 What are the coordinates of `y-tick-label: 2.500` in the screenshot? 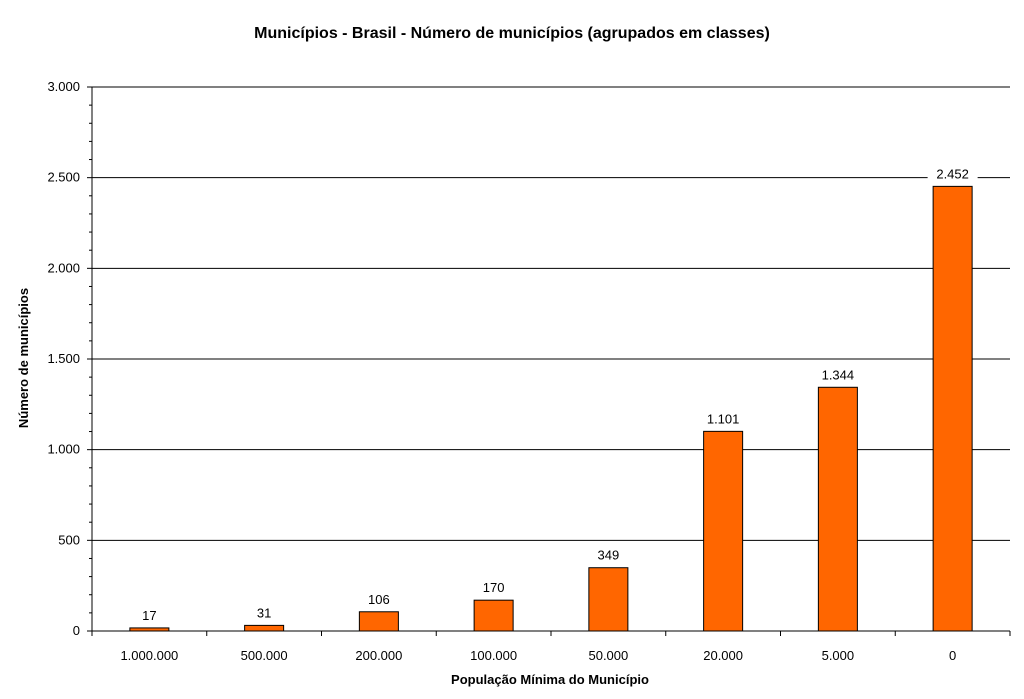 It's located at (63, 177).